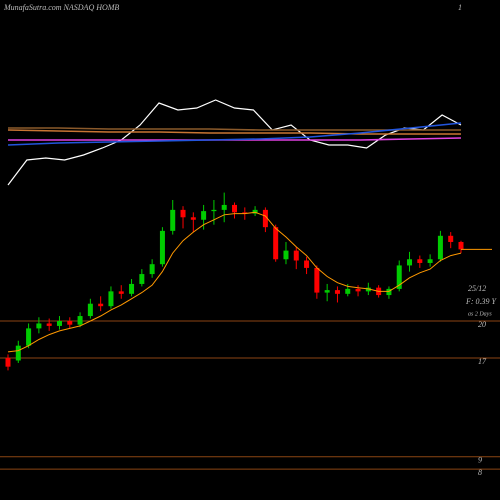 The height and width of the screenshot is (500, 500). I want to click on level-label: 17, so click(482, 361).